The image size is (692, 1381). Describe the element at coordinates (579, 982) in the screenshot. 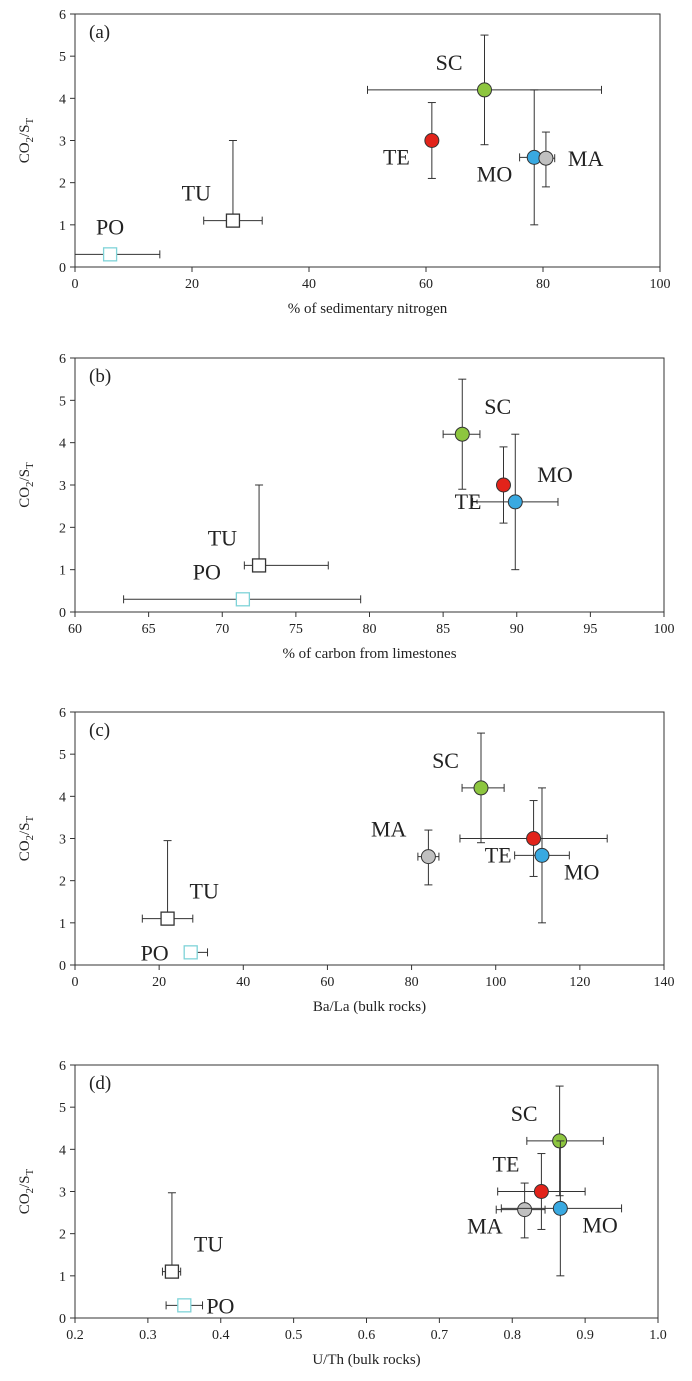

I see `x-tick-label: 120` at that location.